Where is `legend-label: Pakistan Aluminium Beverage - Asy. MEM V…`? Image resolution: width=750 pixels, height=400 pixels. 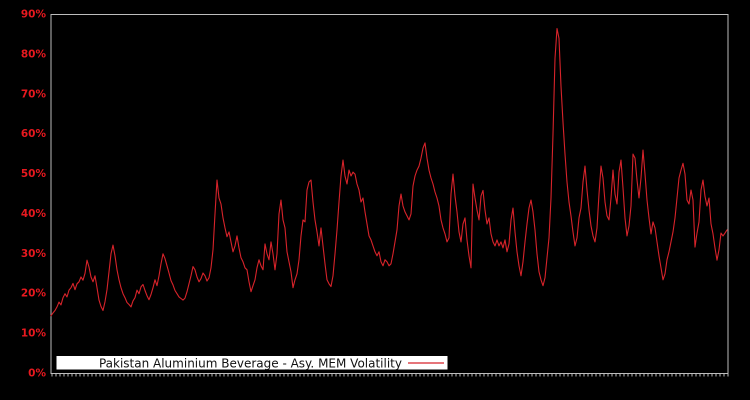
legend-label: Pakistan Aluminium Beverage - Asy. MEM V… is located at coordinates (250, 363).